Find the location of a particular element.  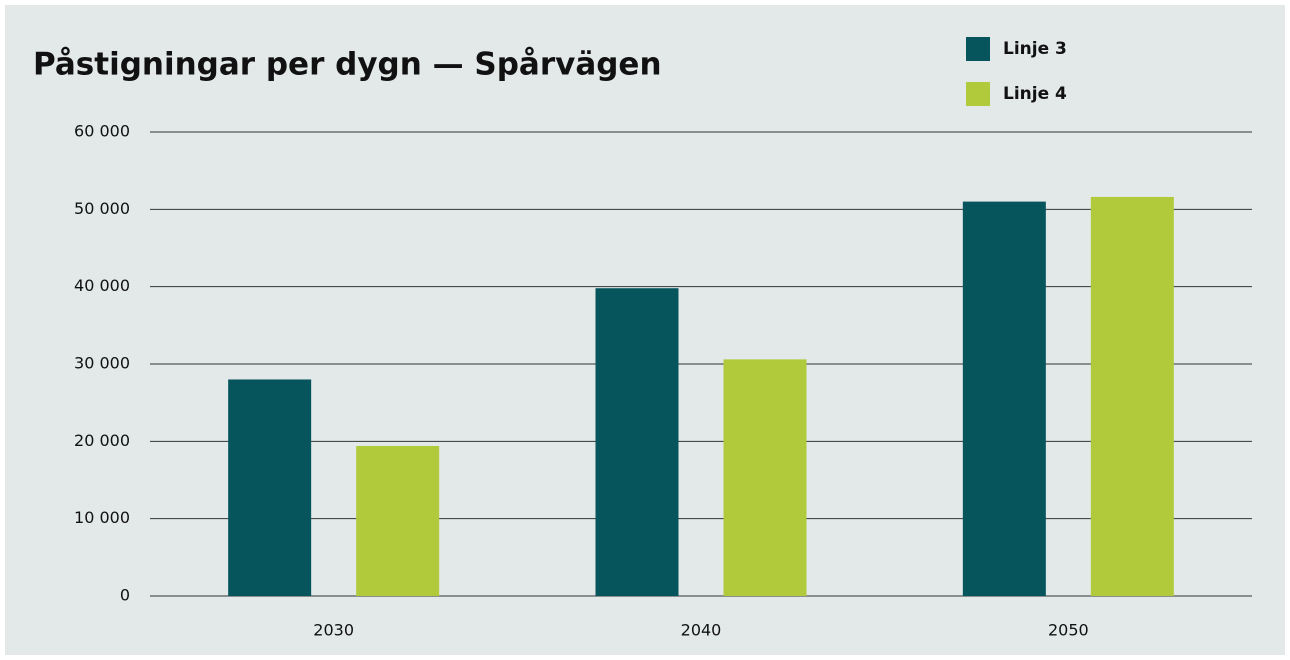

x-tick-label: 2050 is located at coordinates (1068, 630).